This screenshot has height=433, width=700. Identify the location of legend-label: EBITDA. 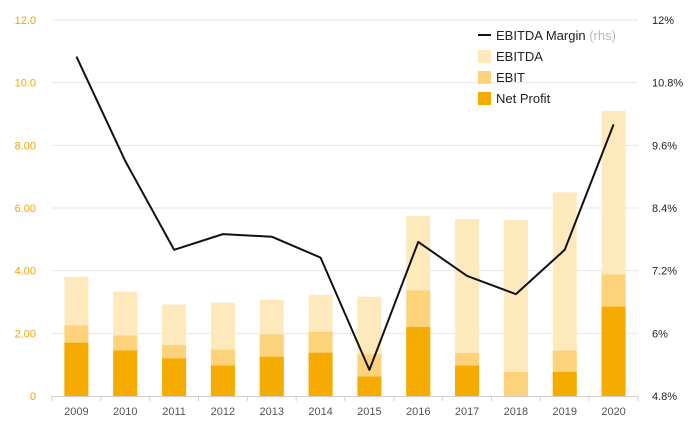
(519, 56).